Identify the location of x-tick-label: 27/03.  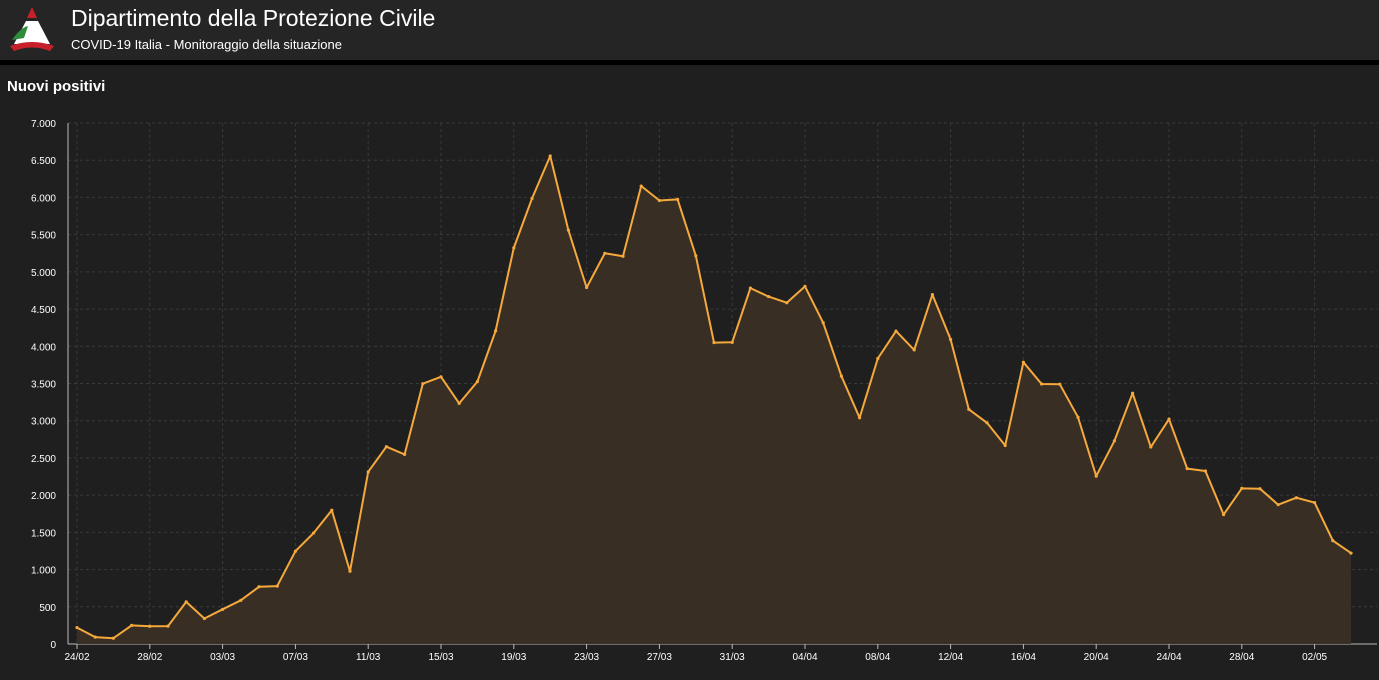
(659, 657).